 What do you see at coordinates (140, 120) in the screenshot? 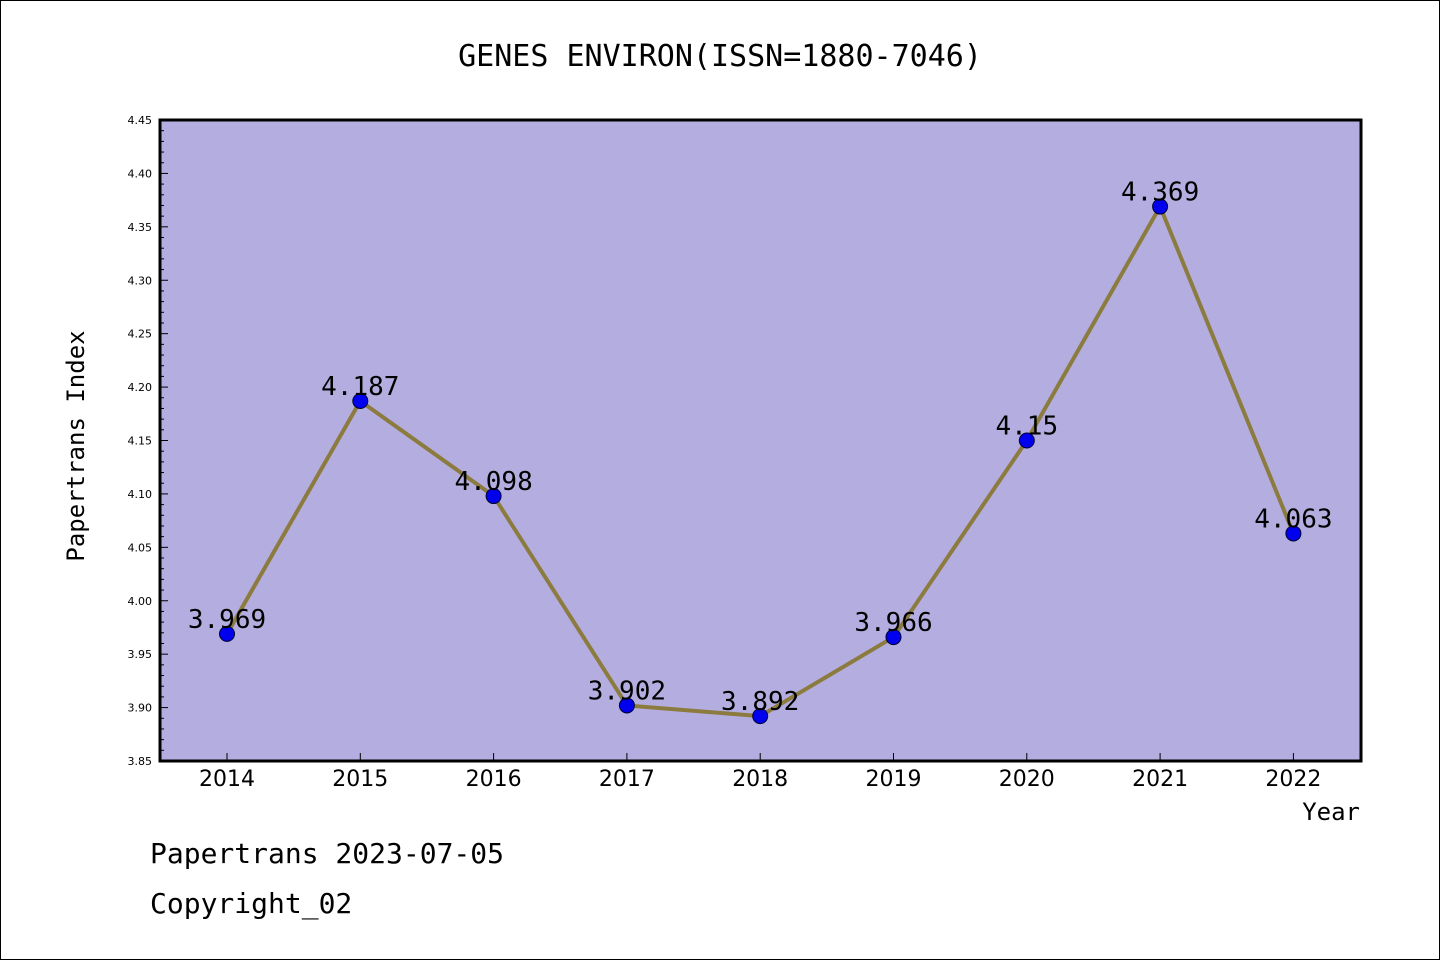
I see `y-tick-label: 4.45` at bounding box center [140, 120].